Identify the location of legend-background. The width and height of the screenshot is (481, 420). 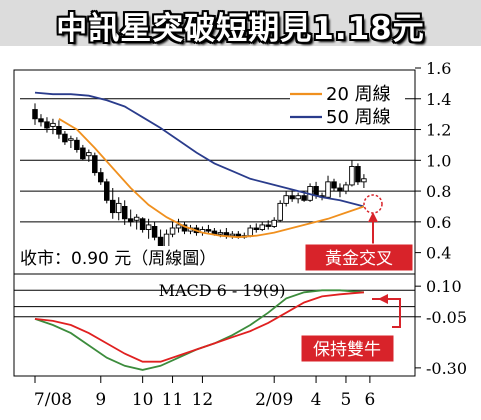
(347, 105).